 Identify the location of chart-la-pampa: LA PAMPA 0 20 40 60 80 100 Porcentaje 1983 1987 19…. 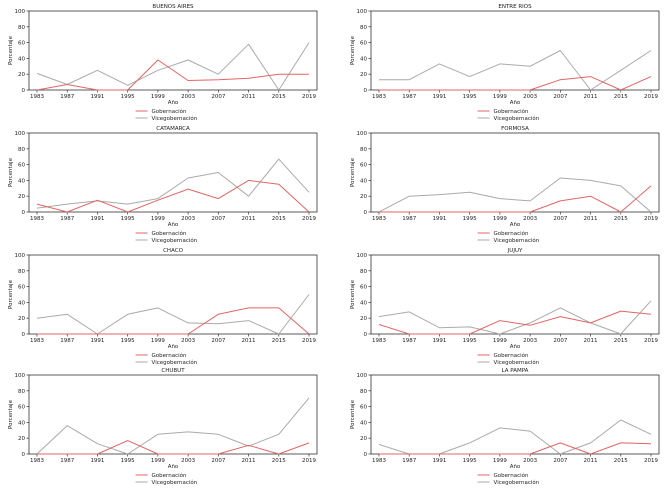
(505, 427).